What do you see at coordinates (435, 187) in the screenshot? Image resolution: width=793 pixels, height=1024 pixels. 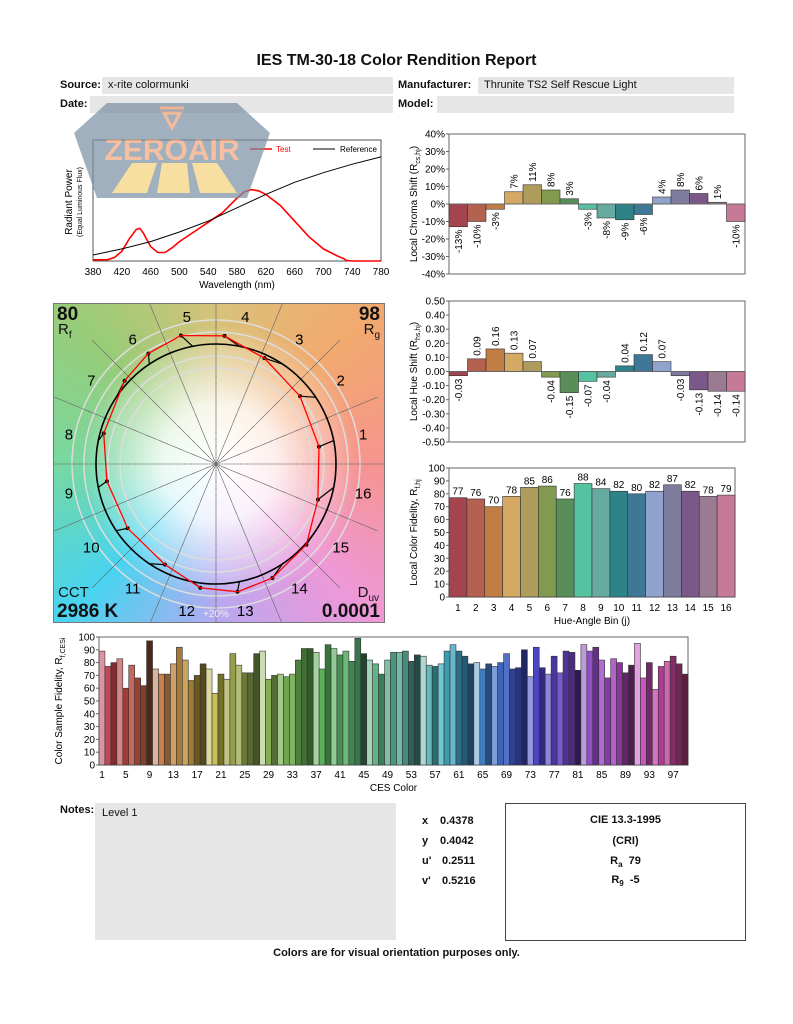 I see `y-tick-label: 10%` at bounding box center [435, 187].